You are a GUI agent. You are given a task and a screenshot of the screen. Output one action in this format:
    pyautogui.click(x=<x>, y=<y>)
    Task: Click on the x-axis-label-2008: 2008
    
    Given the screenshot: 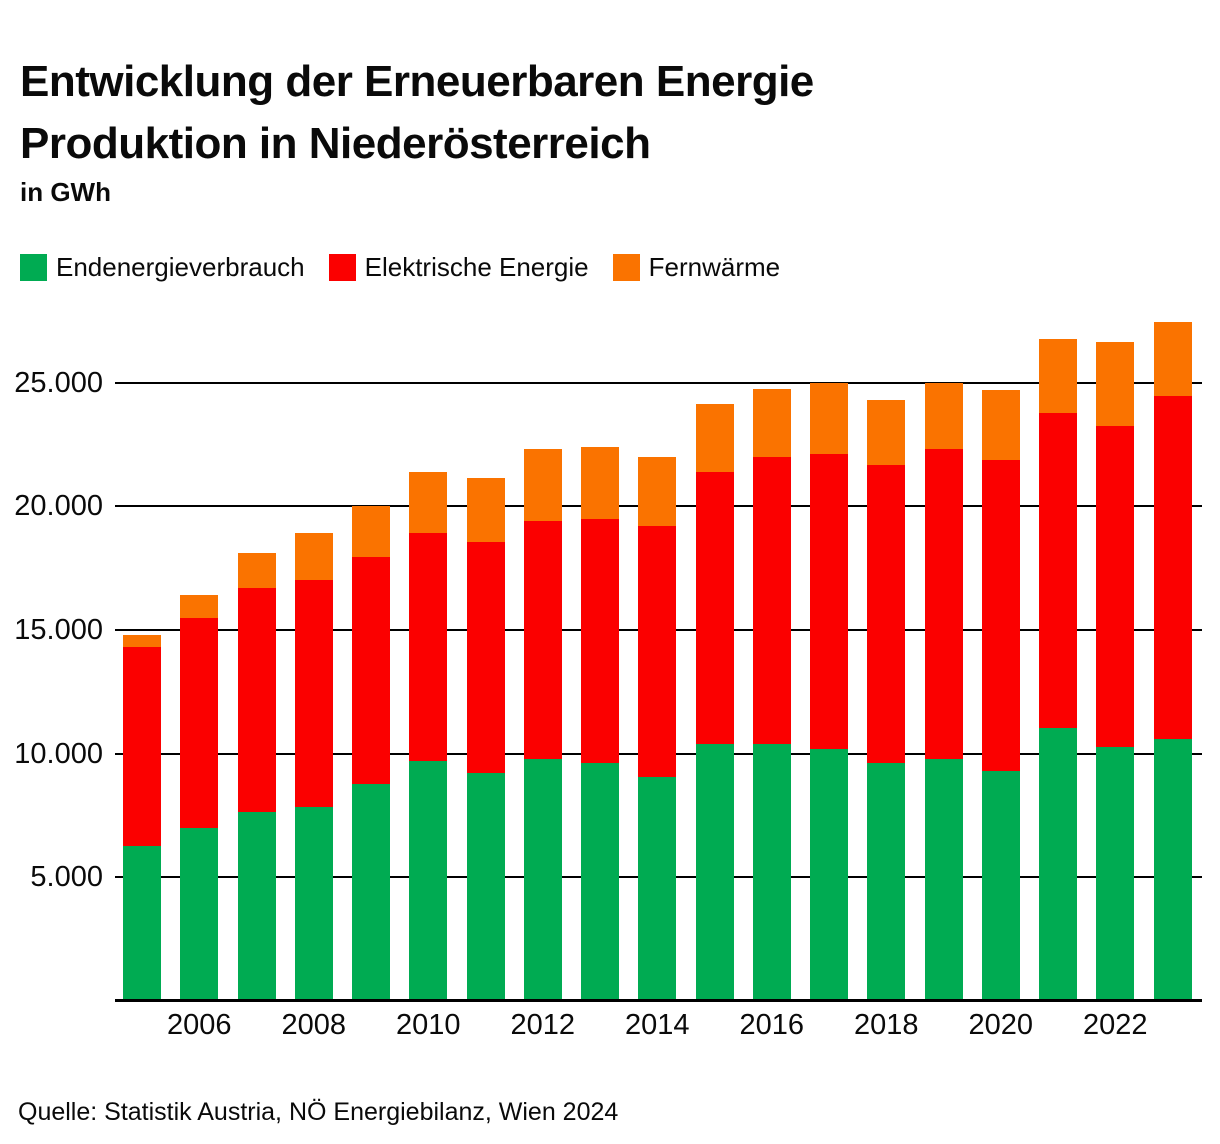 What is the action you would take?
    pyautogui.click(x=313, y=1025)
    